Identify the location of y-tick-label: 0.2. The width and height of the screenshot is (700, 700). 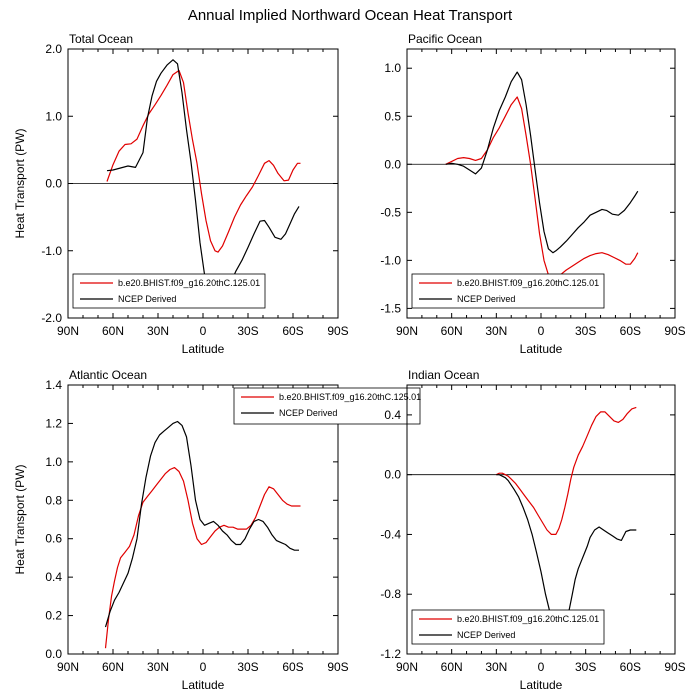
(53, 616).